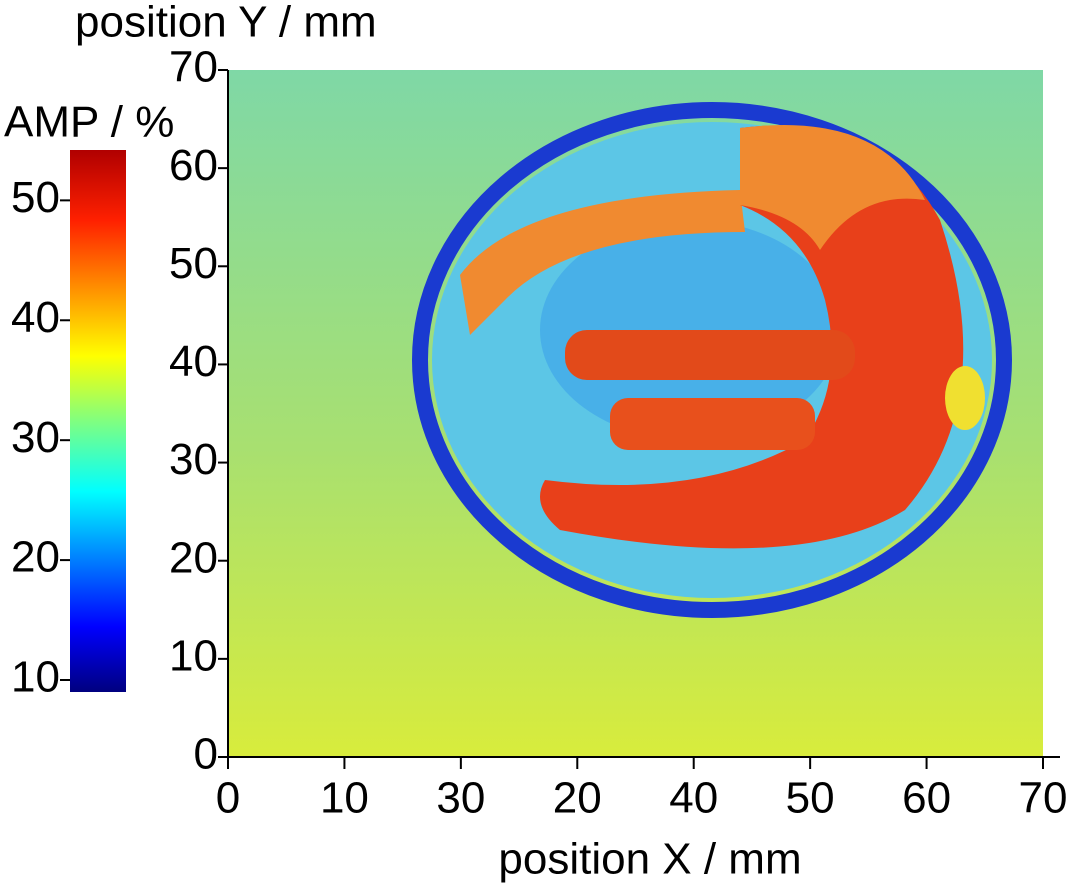 The image size is (1082, 895). I want to click on y-tick-label: 10, so click(193, 655).